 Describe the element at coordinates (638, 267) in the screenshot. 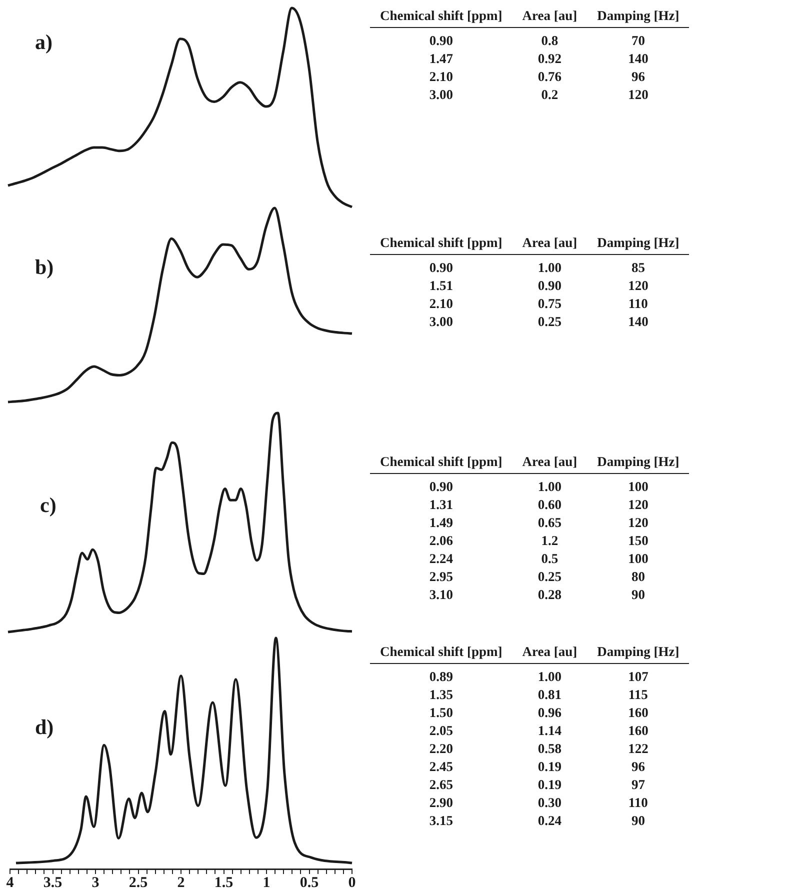

I see `text: 85` at that location.